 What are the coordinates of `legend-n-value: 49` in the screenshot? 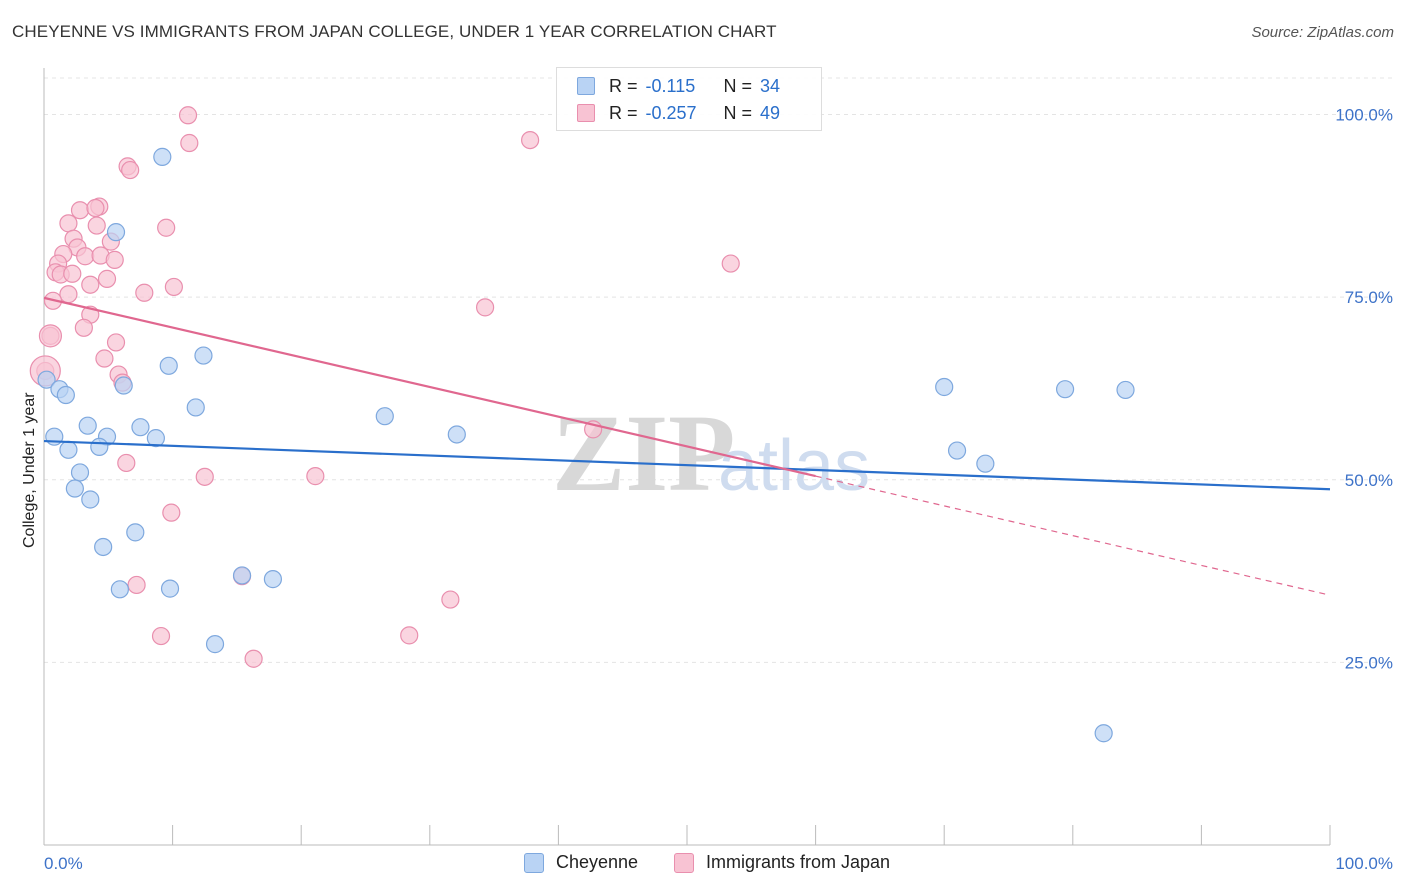 It's located at (770, 112).